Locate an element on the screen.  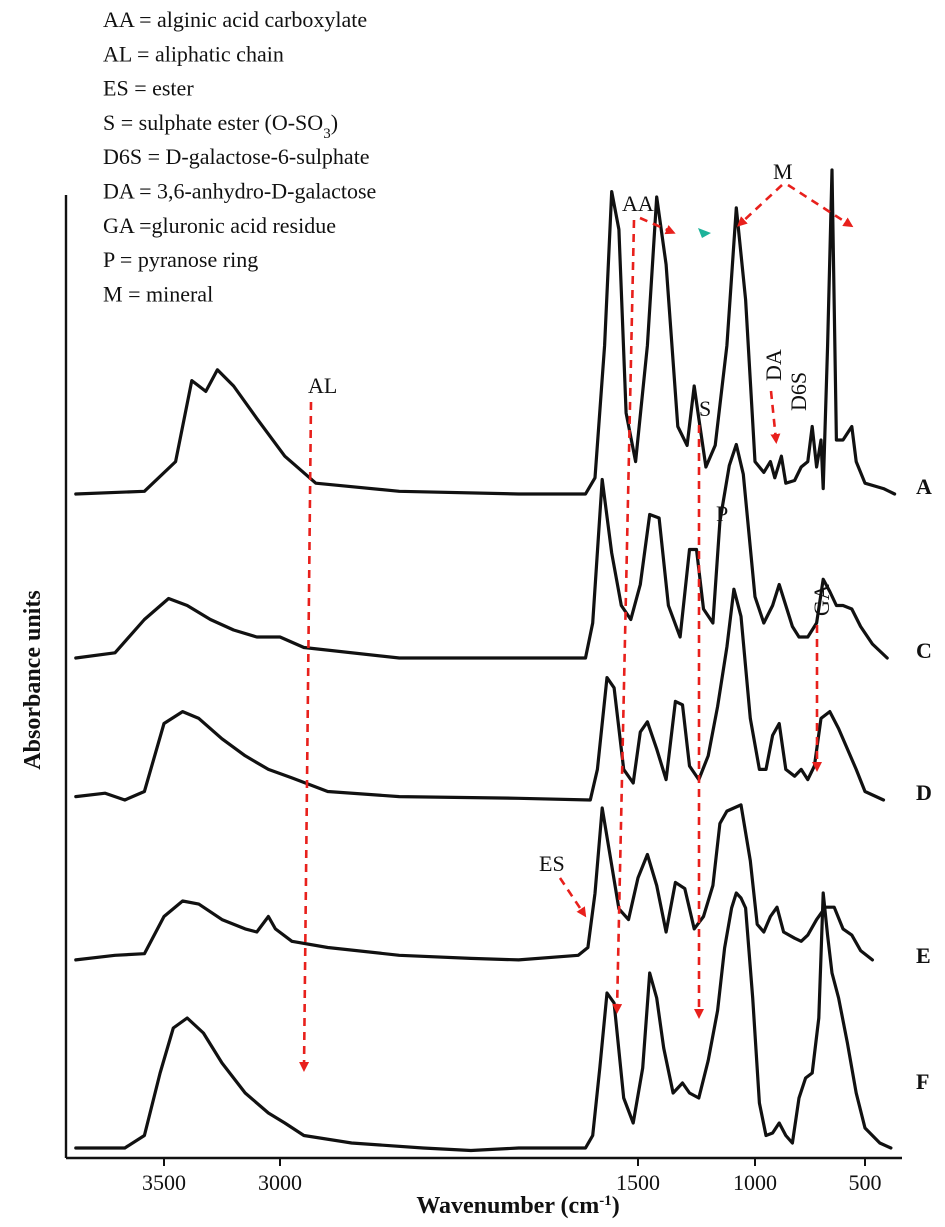
legend-entry: M = mineral is located at coordinates (158, 293).